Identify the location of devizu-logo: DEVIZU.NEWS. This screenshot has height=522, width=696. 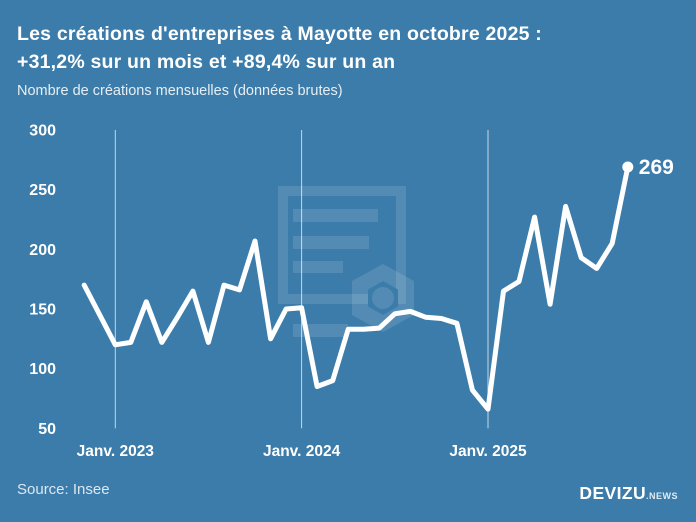
(628, 493).